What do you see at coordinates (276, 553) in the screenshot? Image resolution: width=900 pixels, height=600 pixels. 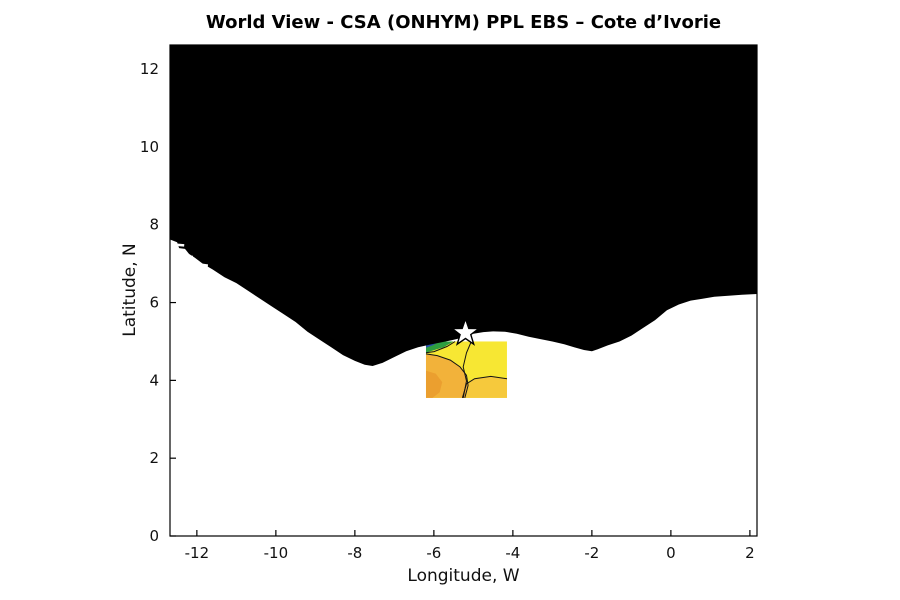 I see `x-tick-label: -10` at bounding box center [276, 553].